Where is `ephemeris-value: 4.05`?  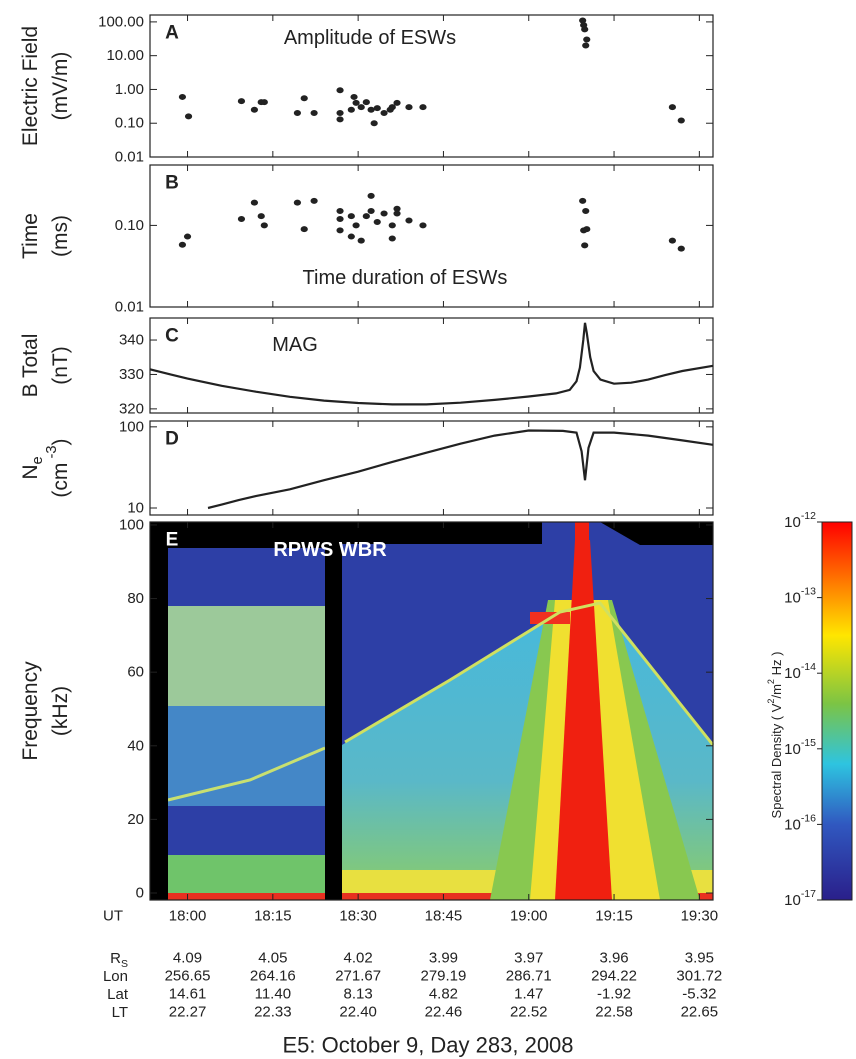
ephemeris-value: 4.05 is located at coordinates (272, 958).